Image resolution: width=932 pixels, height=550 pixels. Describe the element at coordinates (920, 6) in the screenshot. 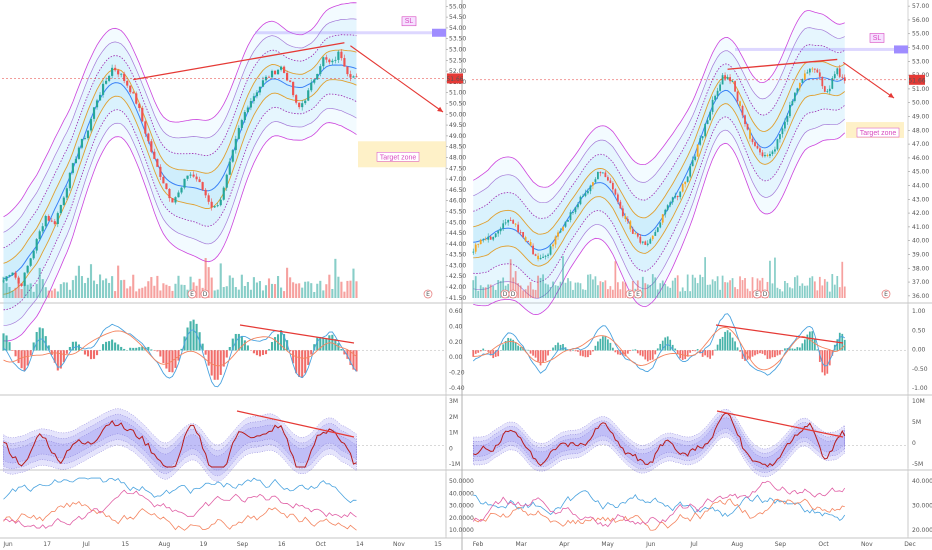

I see `y-tick-label: 57.00` at that location.